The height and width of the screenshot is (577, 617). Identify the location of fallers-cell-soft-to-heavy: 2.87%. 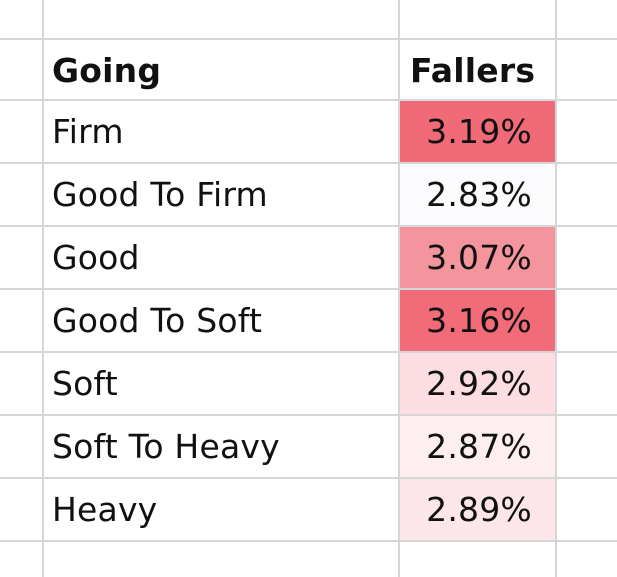
(479, 446).